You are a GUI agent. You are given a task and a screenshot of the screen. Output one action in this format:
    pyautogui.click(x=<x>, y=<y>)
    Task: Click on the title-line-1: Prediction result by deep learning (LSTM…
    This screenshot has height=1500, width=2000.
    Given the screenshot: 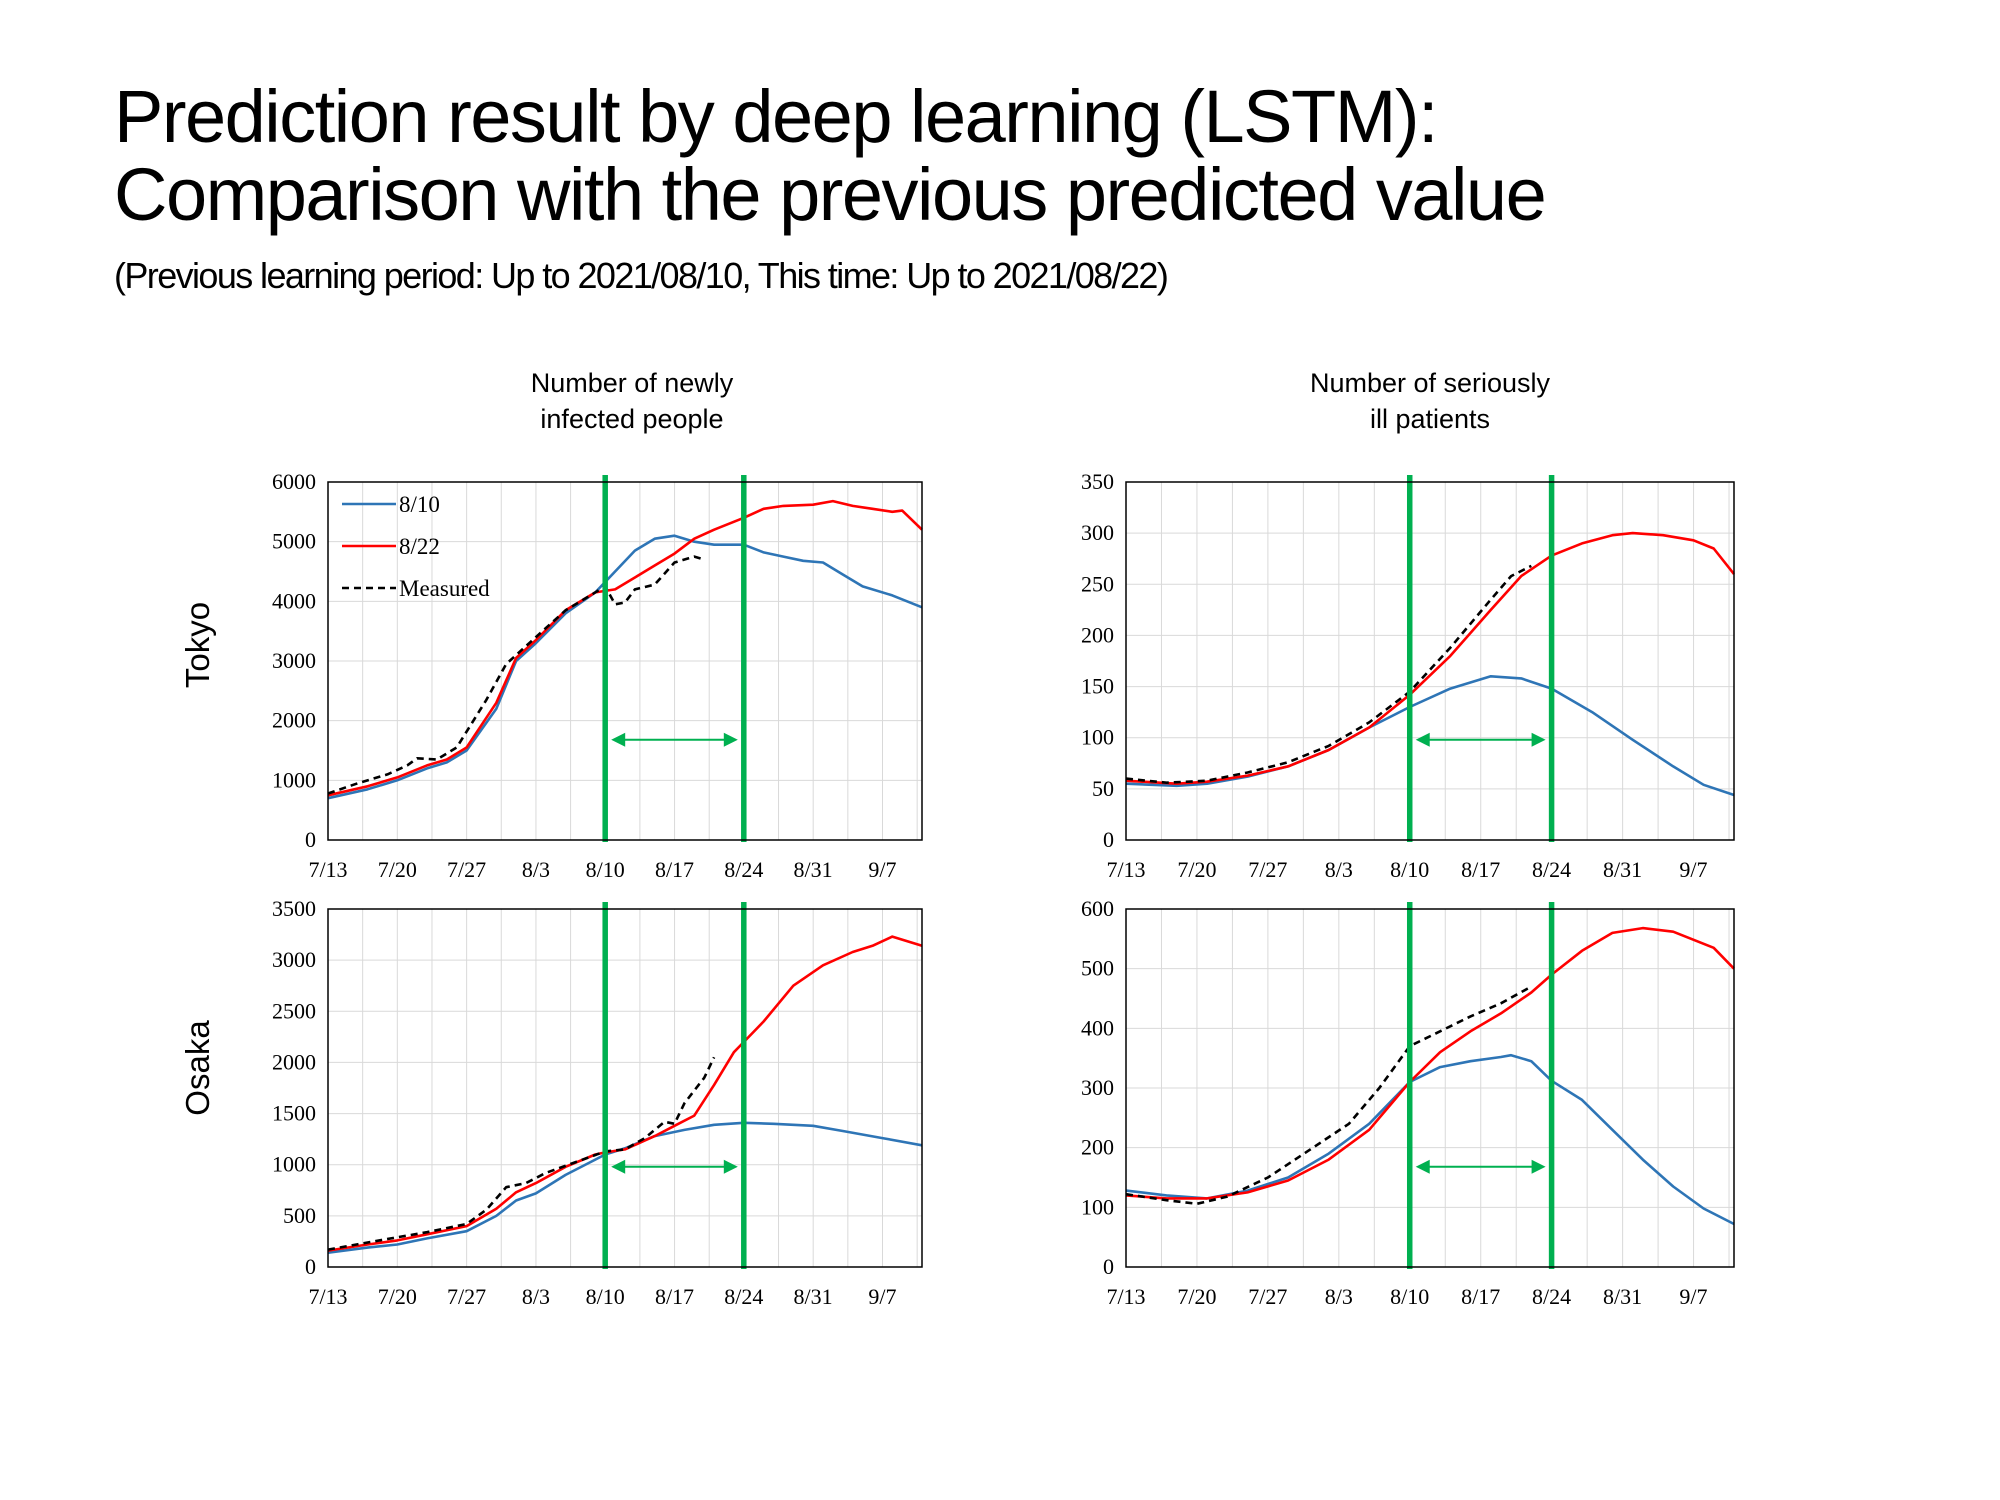 What is the action you would take?
    pyautogui.click(x=776, y=116)
    